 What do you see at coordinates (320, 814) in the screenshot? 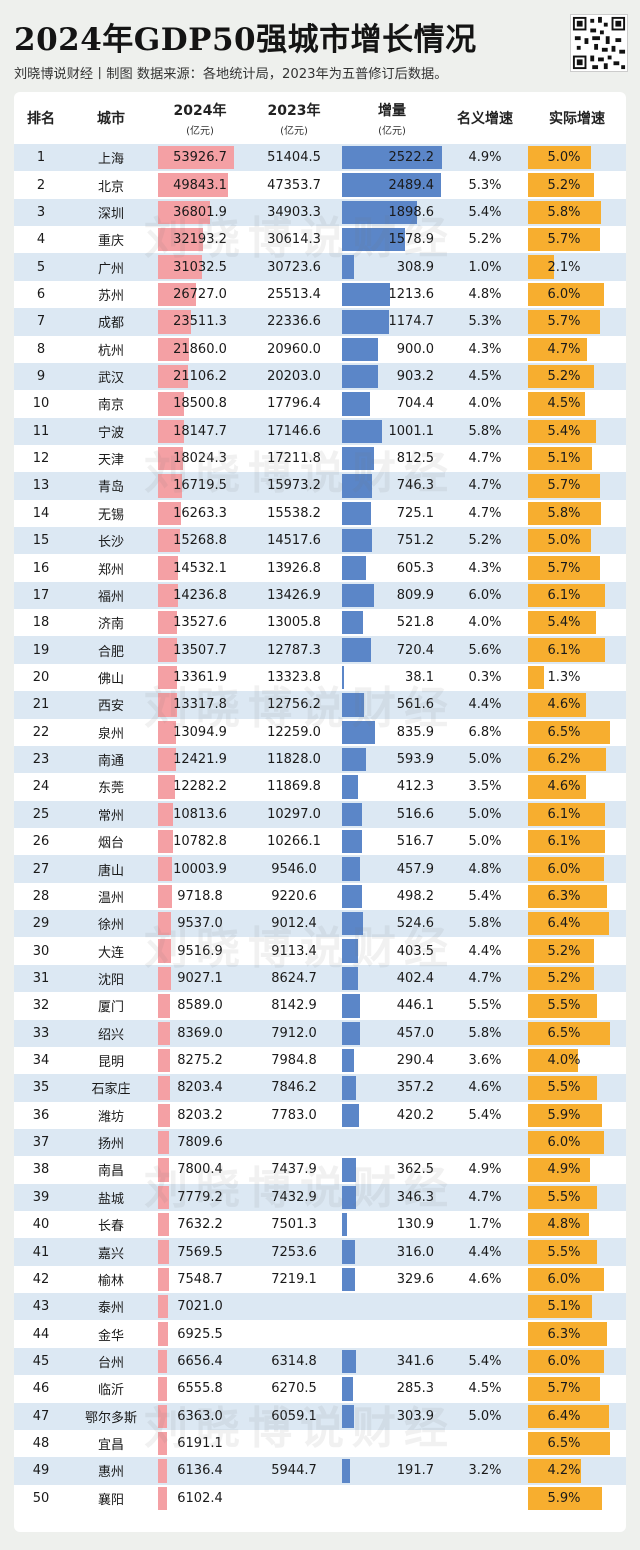
I see `table-row: 25 常州 10813.6 10297.0 516.6 5.0% 6.1%` at bounding box center [320, 814].